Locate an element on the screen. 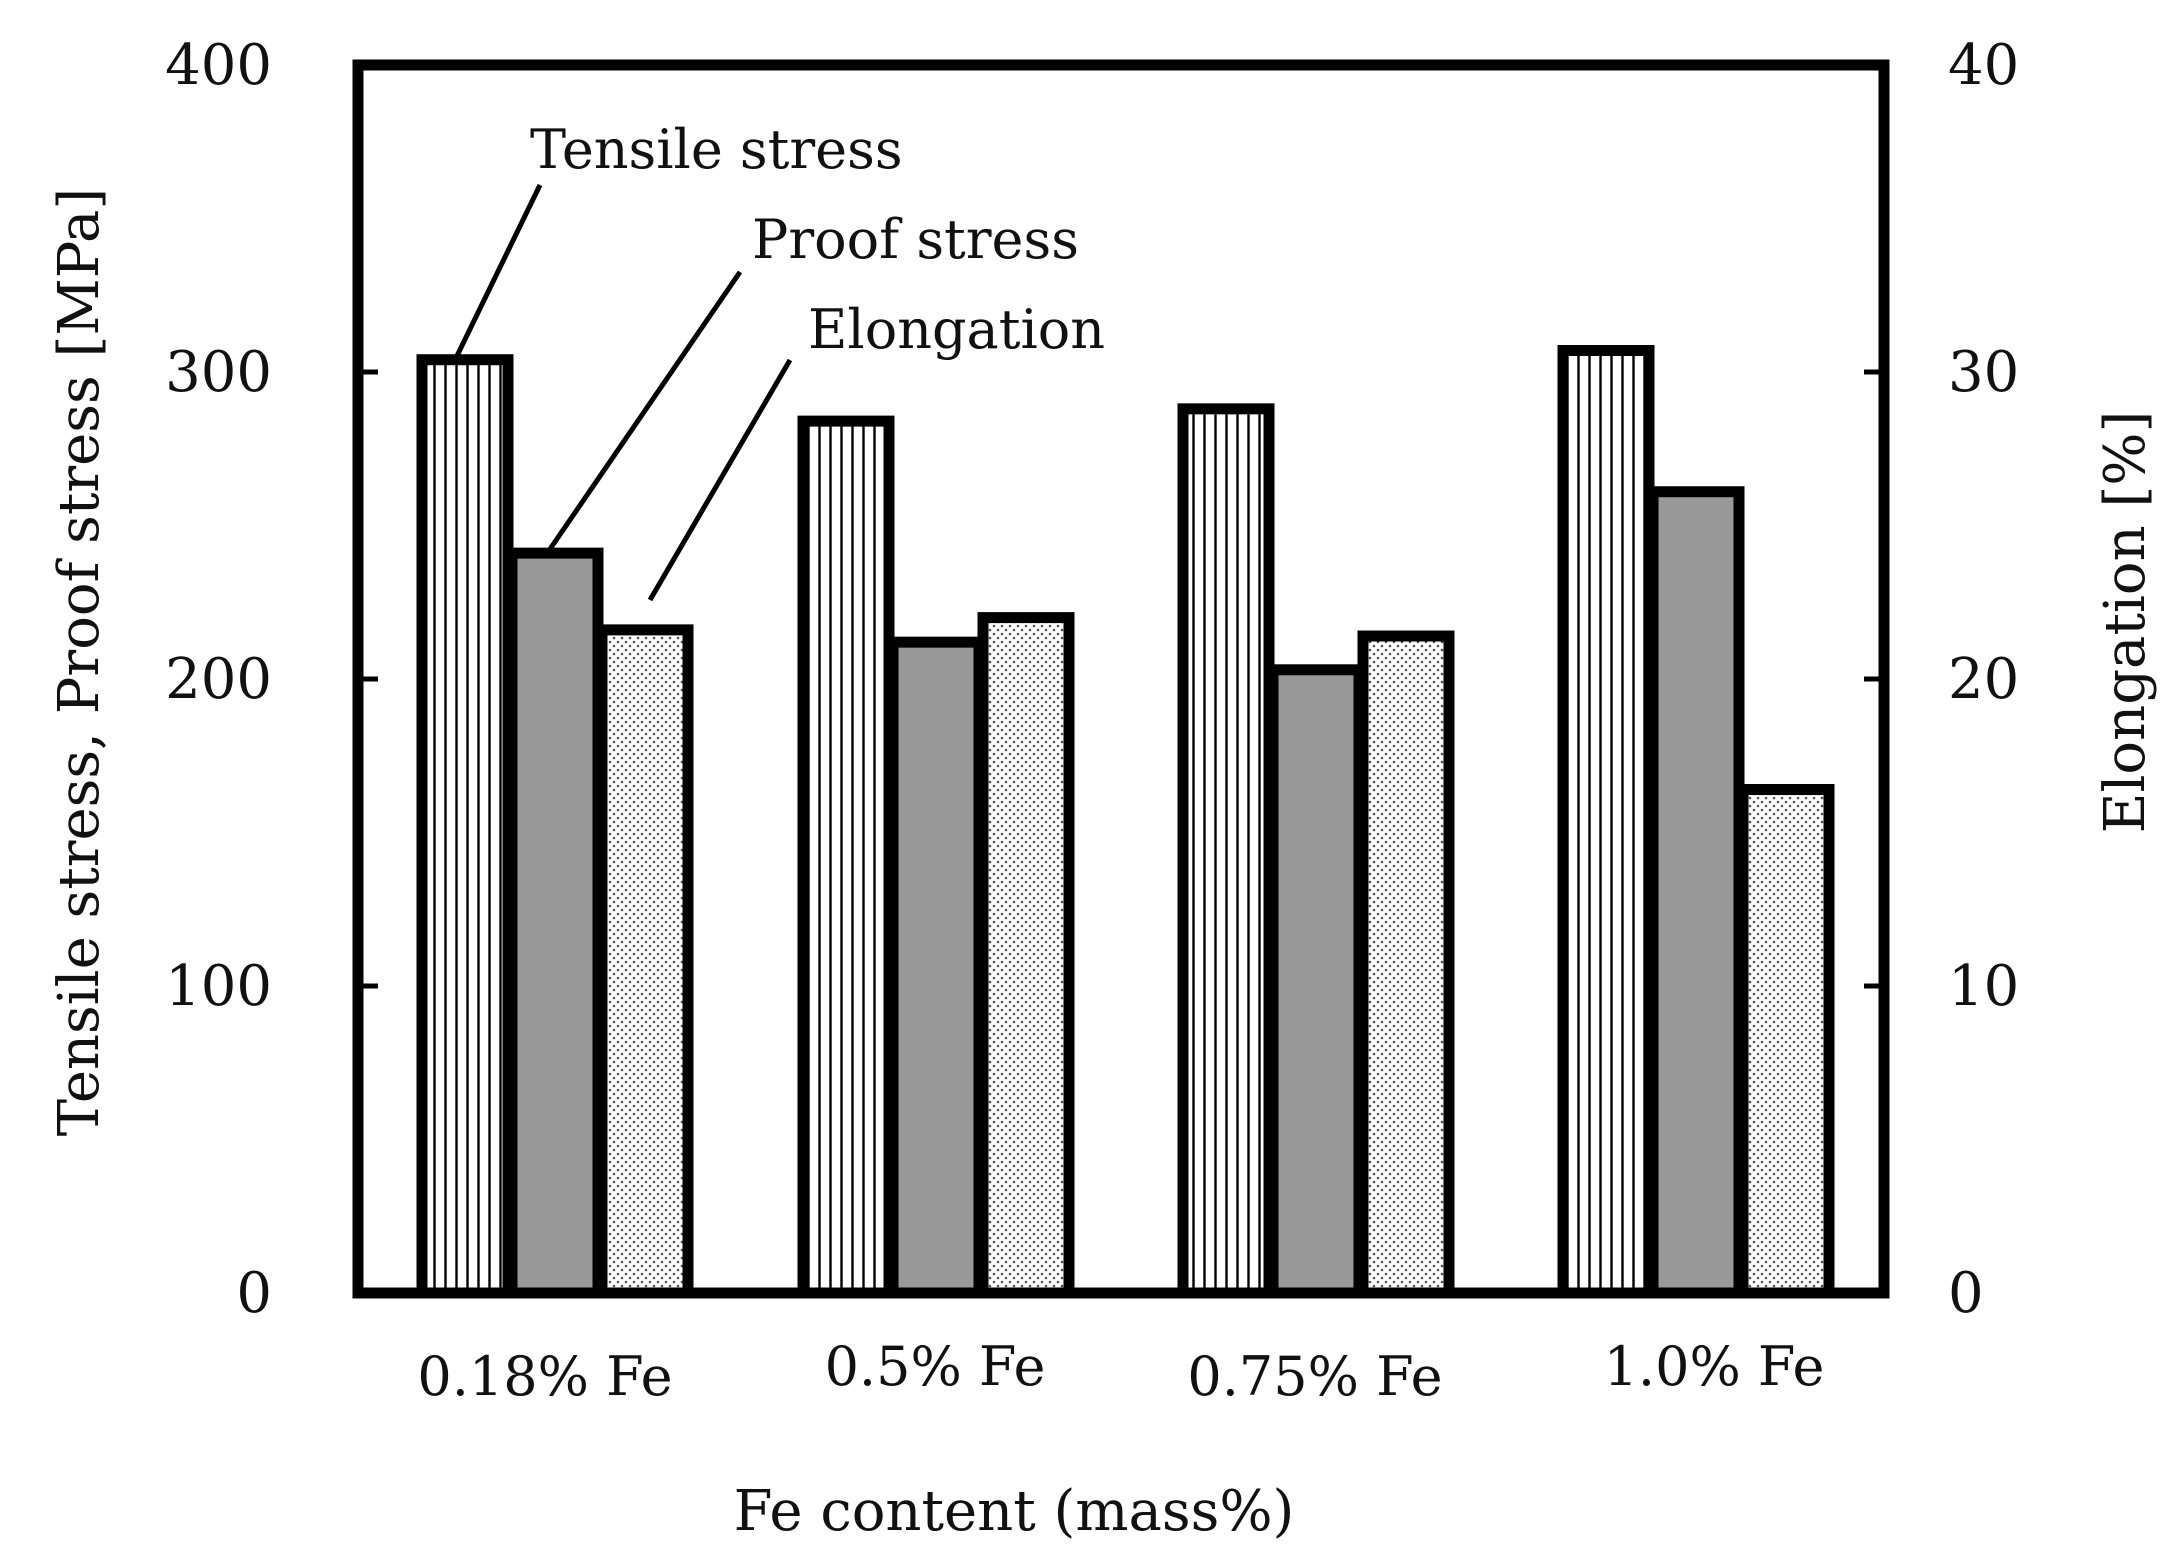  annotation-leaders is located at coordinates (622, 392).